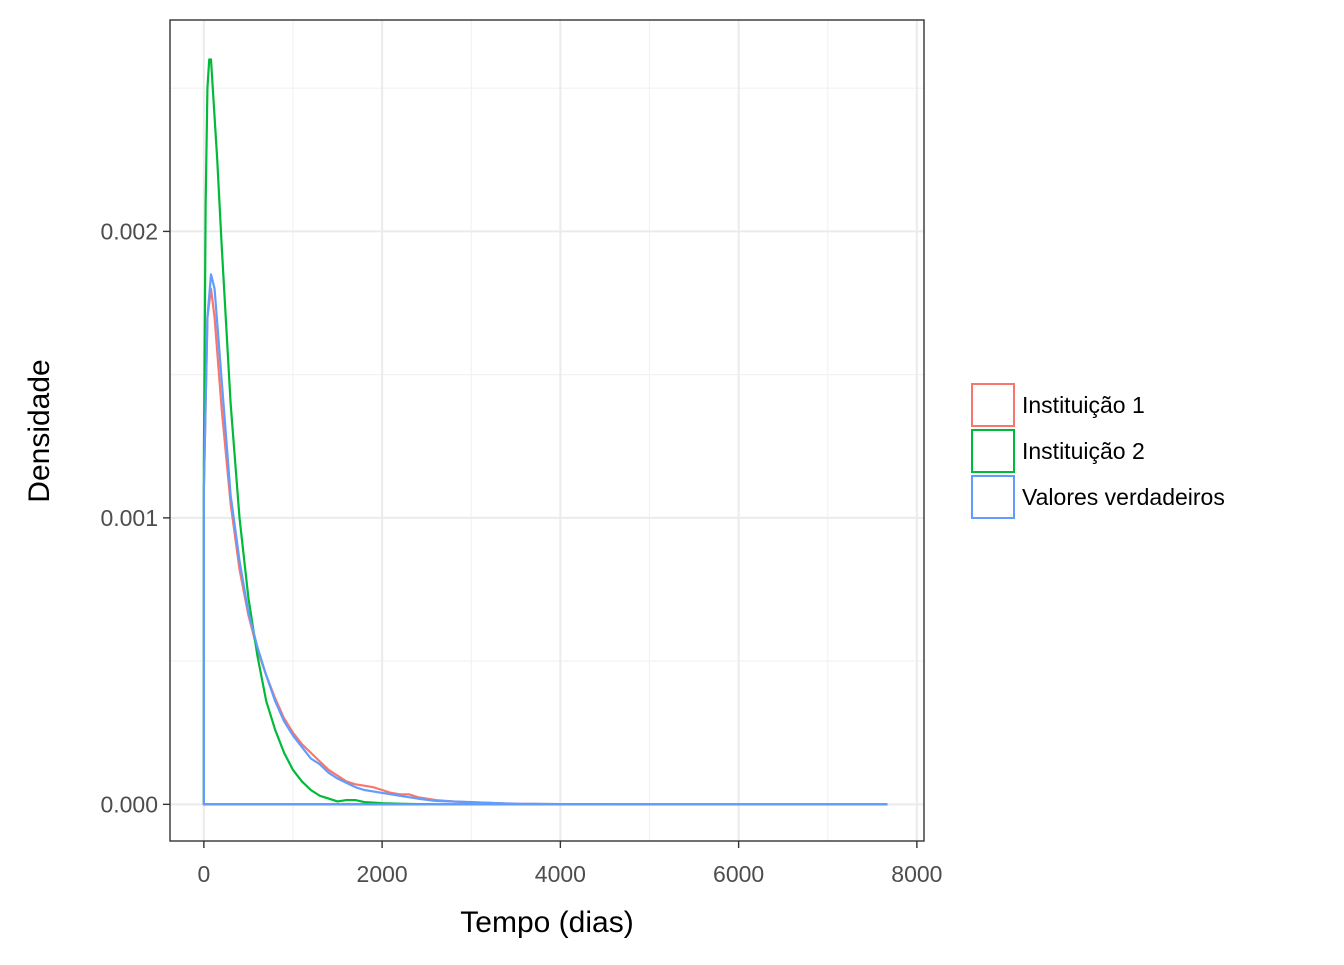  What do you see at coordinates (1083, 451) in the screenshot?
I see `legend-label: Instituição 2` at bounding box center [1083, 451].